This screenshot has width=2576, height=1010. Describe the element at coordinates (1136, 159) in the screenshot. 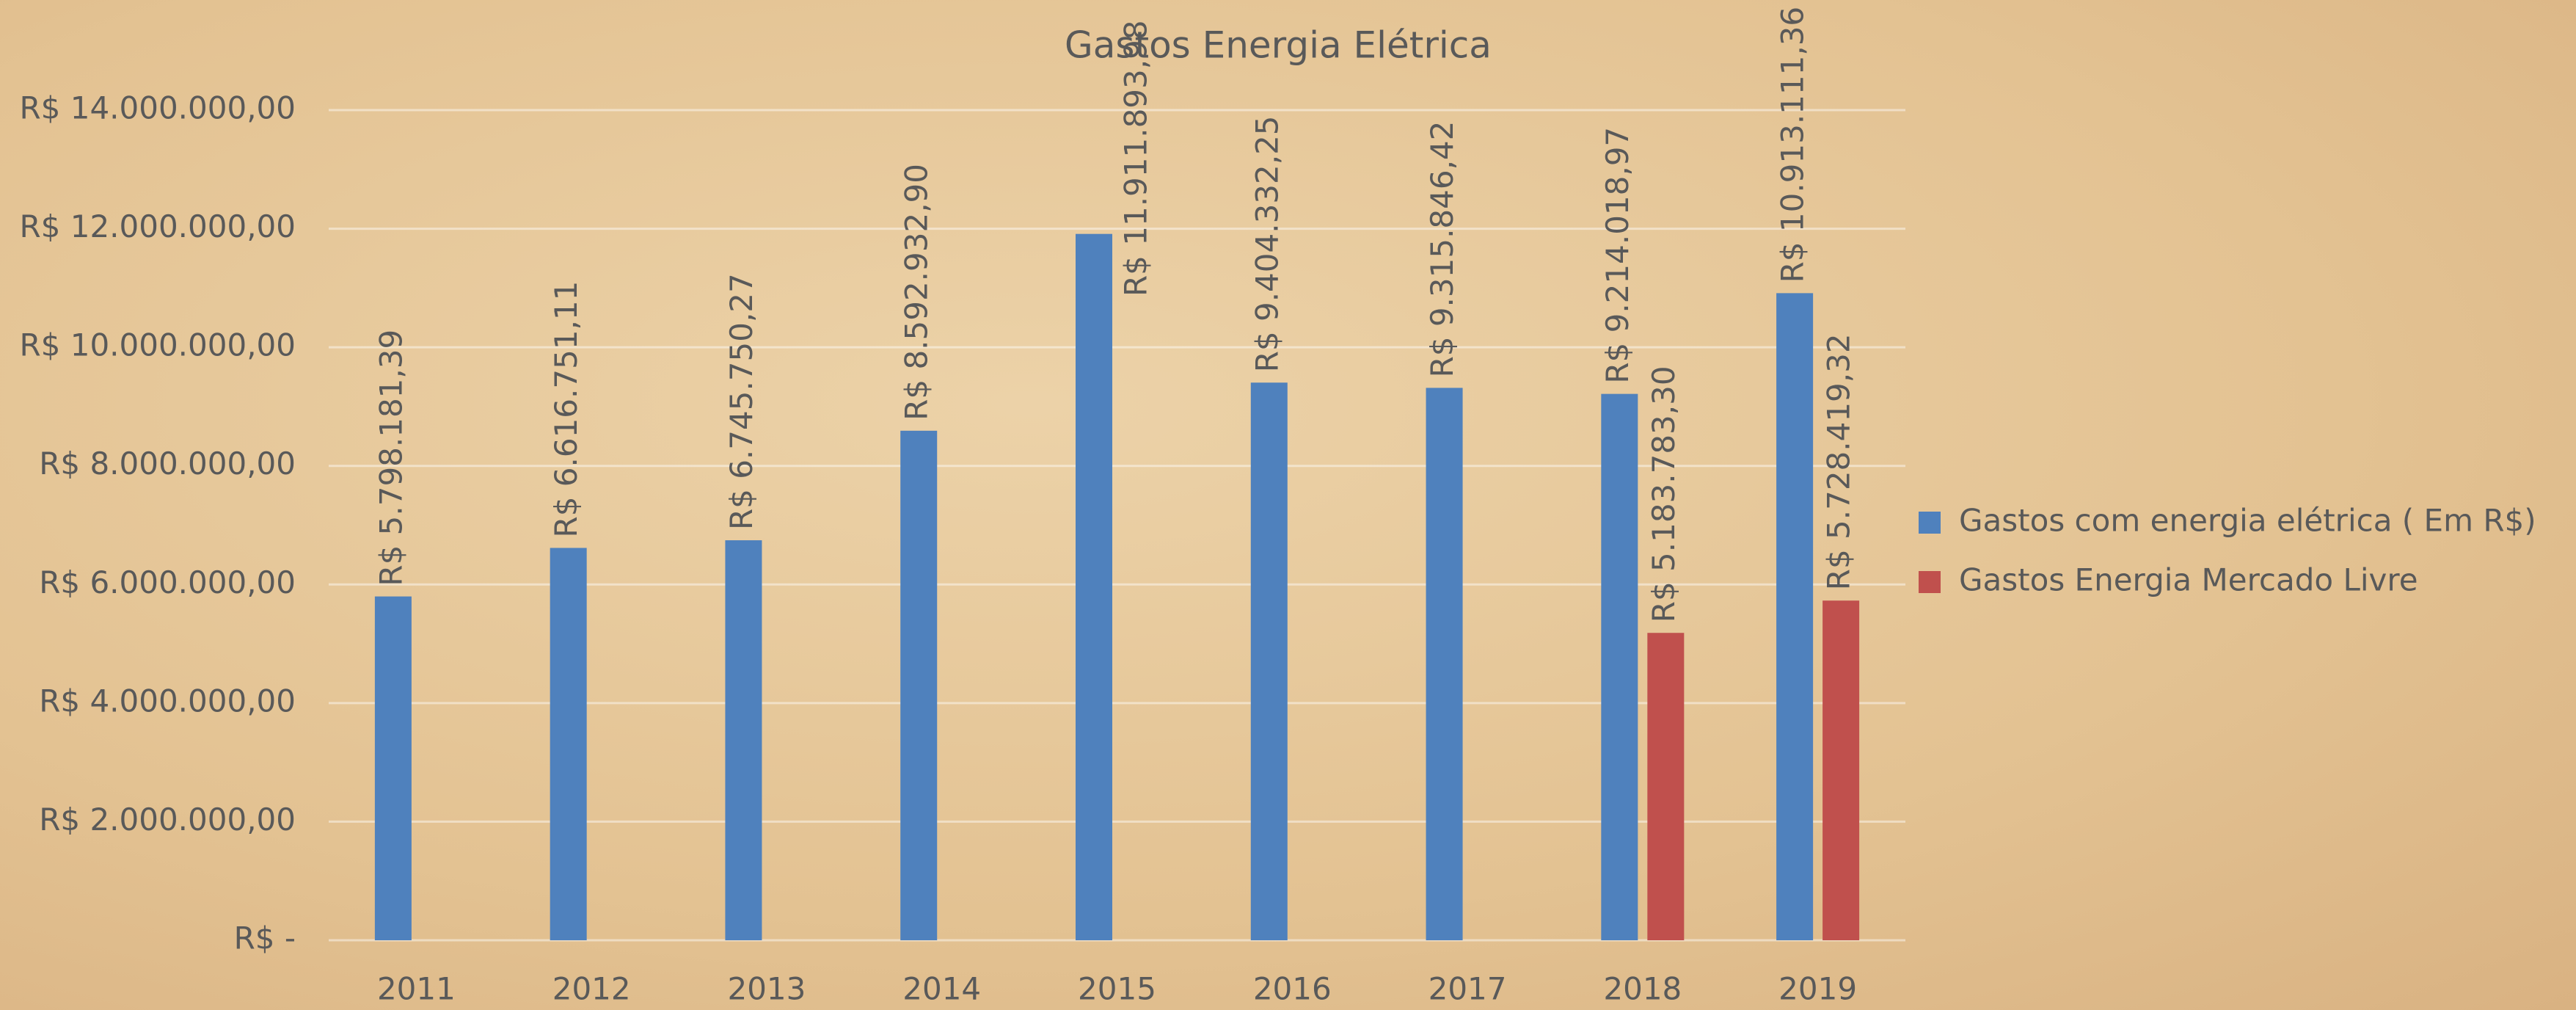

I see `data-label: R$ 11.911.893,98` at that location.